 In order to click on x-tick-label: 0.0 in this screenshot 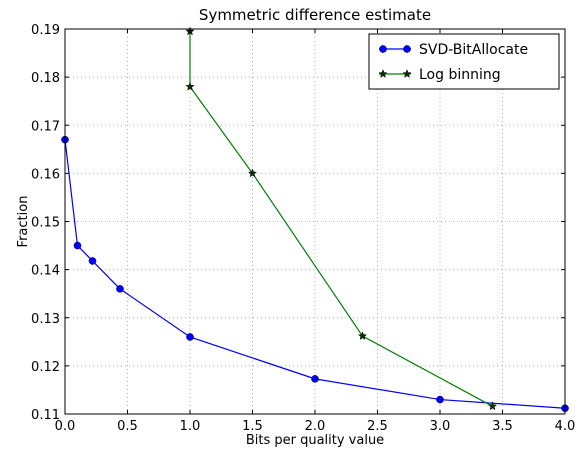, I will do `click(65, 426)`.